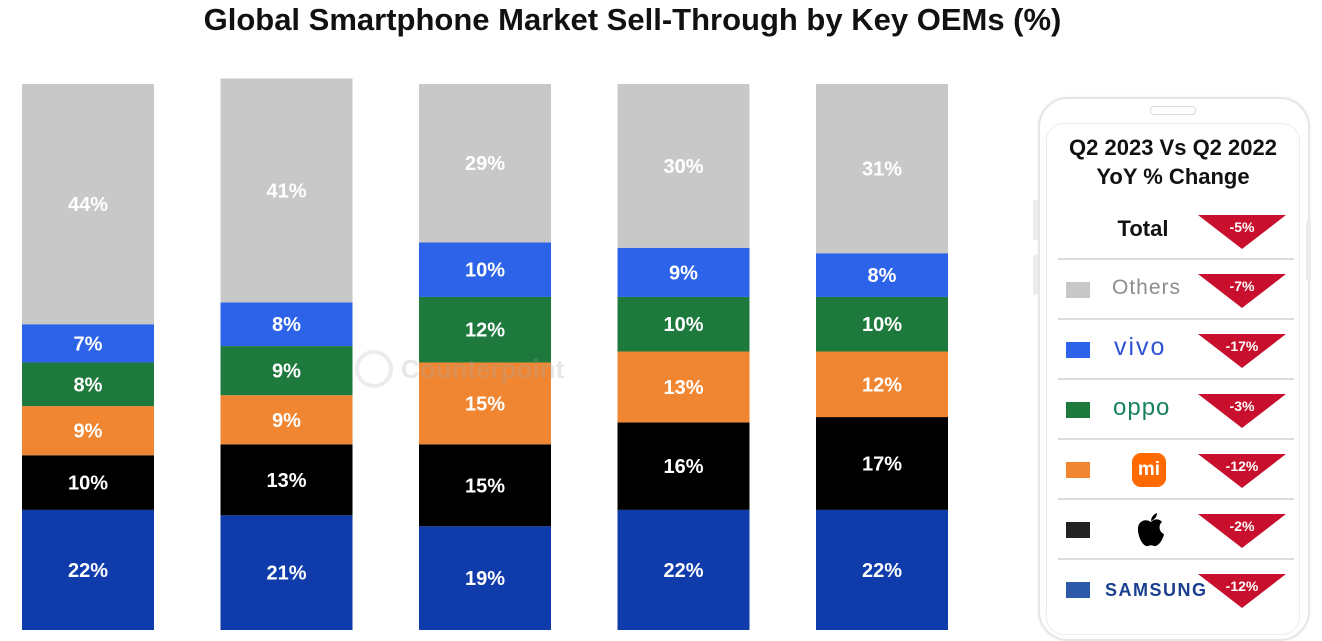 This screenshot has height=641, width=1322. What do you see at coordinates (1242, 406) in the screenshot?
I see `yoy-change-oppo-label: -3%` at bounding box center [1242, 406].